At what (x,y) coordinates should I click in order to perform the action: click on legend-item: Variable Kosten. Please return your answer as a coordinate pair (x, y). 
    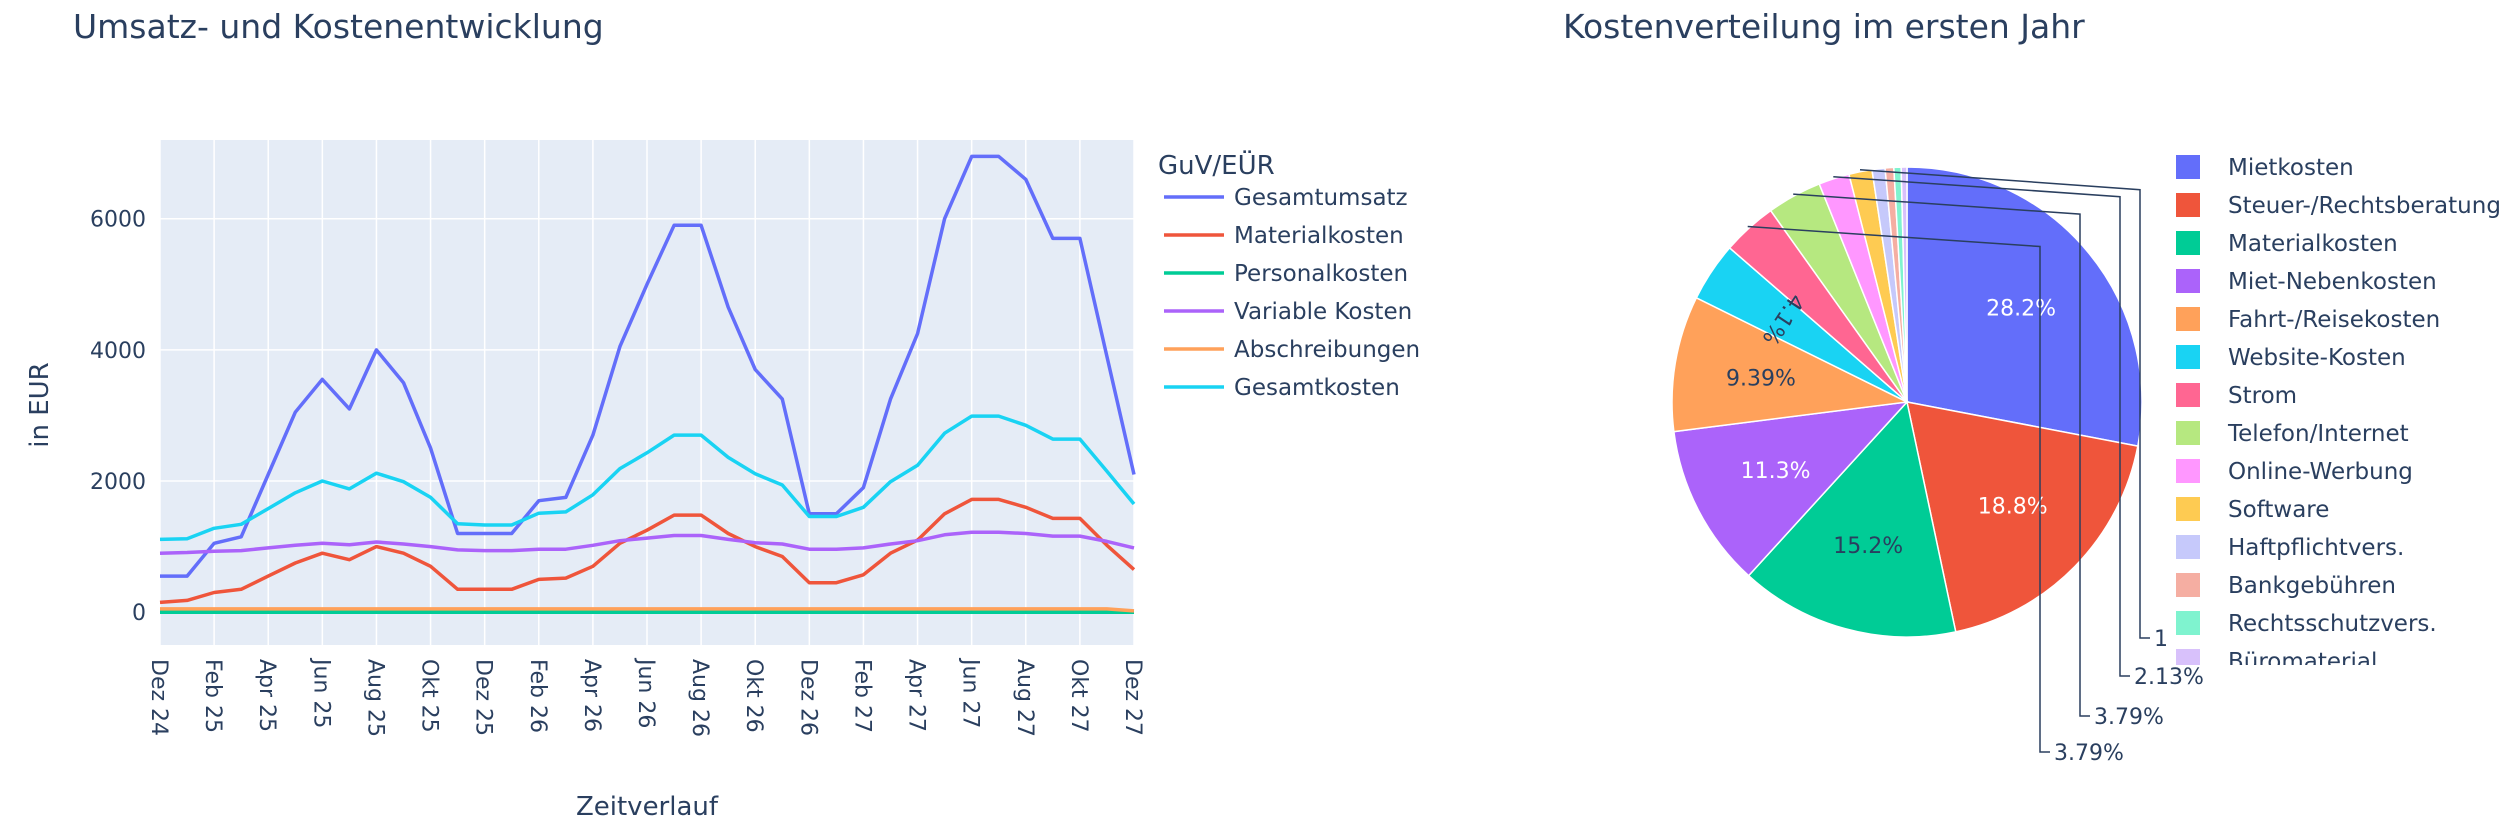
    Looking at the image, I should click on (1288, 312).